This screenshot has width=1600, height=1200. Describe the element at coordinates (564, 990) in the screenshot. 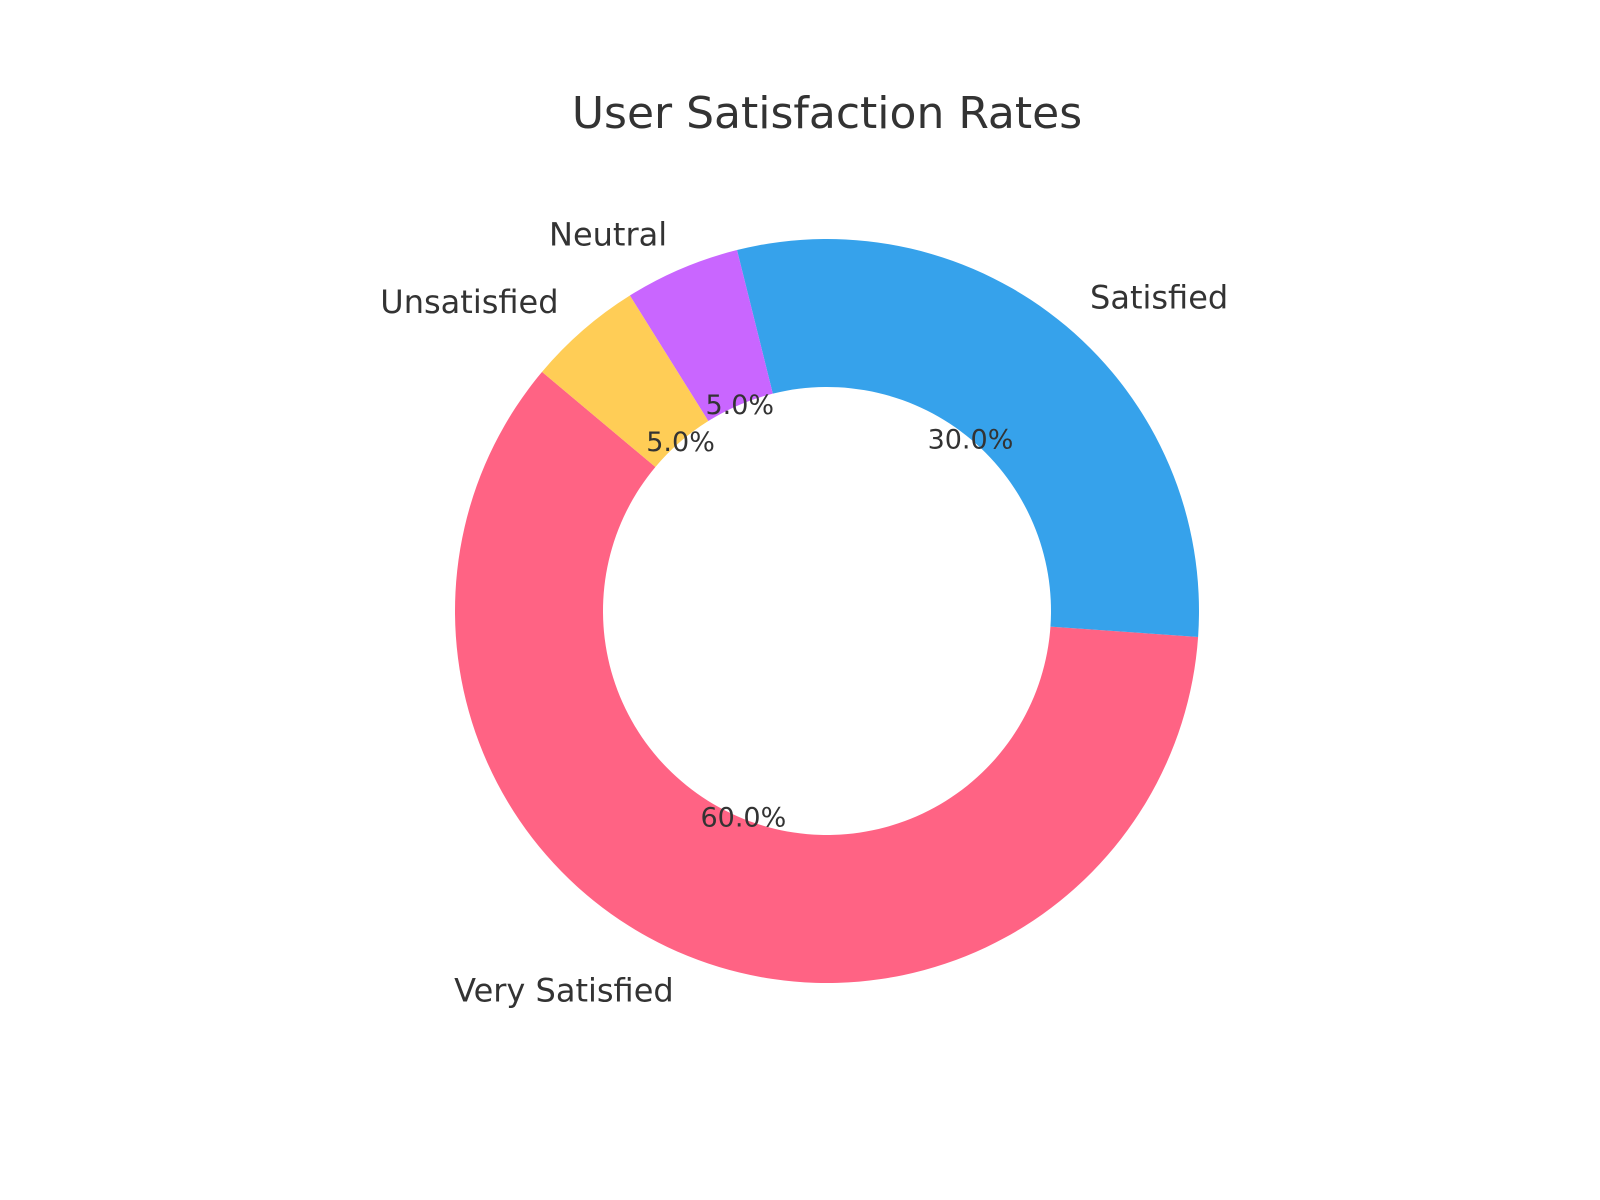

I see `label-very-satisfied: Very Satisfied` at that location.